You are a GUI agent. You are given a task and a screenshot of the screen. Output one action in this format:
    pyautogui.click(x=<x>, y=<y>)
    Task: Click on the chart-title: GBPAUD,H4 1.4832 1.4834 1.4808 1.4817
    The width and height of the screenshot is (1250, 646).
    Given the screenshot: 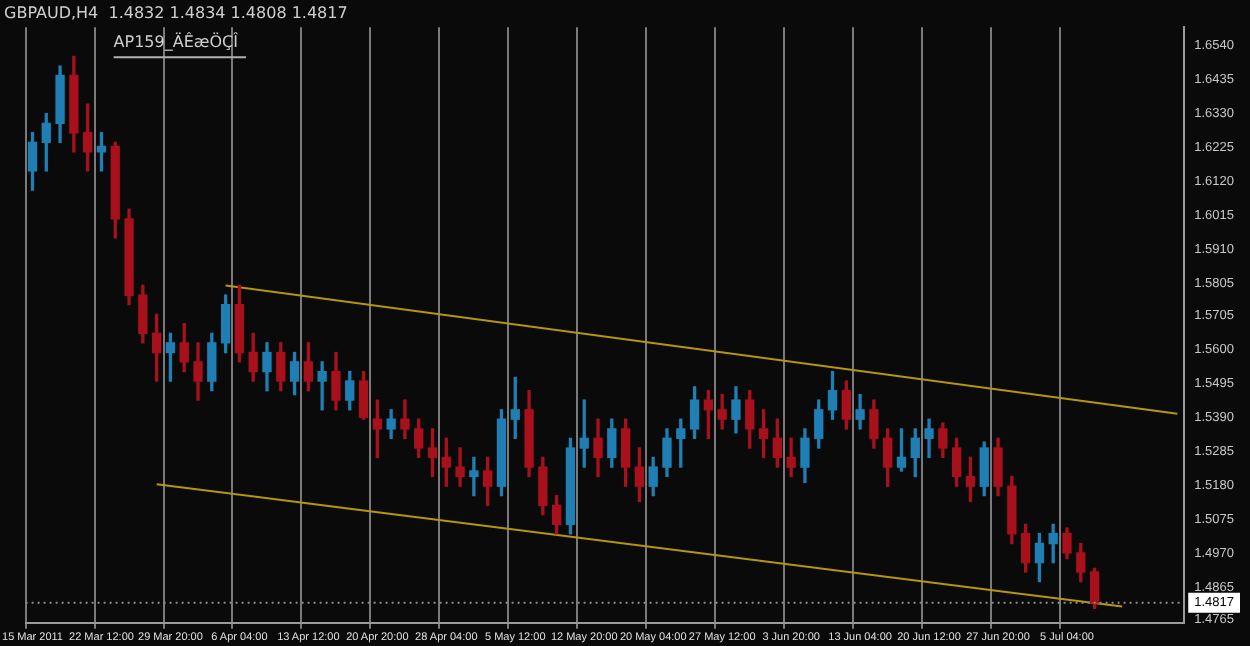 What is the action you would take?
    pyautogui.click(x=176, y=12)
    